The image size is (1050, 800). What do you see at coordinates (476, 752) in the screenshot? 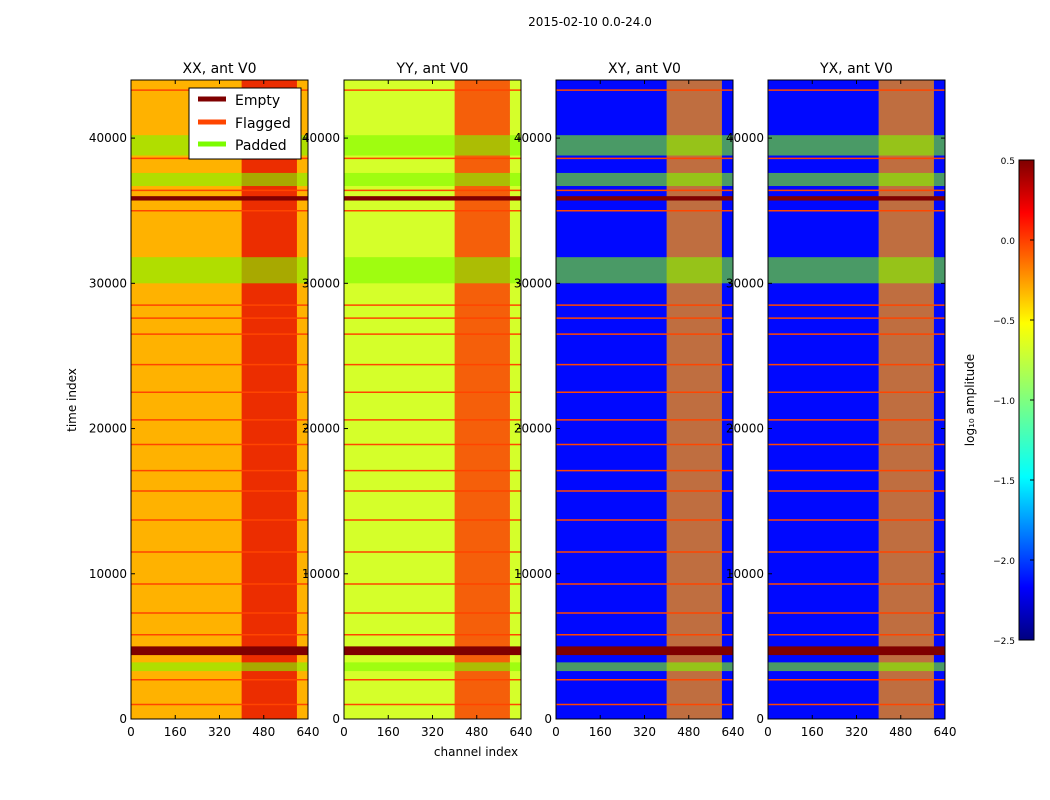
I see `x-axis-label: channel index` at bounding box center [476, 752].